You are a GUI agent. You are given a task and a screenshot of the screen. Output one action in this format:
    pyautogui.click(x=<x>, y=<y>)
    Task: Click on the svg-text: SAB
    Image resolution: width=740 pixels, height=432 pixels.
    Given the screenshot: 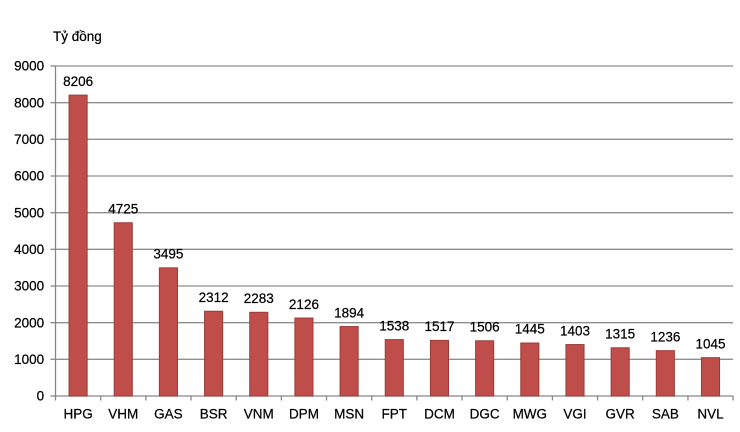 What is the action you would take?
    pyautogui.click(x=665, y=414)
    